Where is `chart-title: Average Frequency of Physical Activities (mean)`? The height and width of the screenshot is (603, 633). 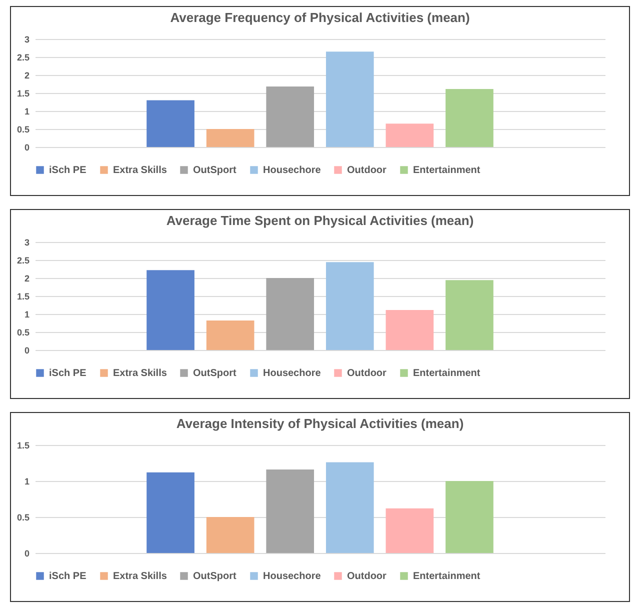
chart-title: Average Frequency of Physical Activities (mean) is located at coordinates (320, 17).